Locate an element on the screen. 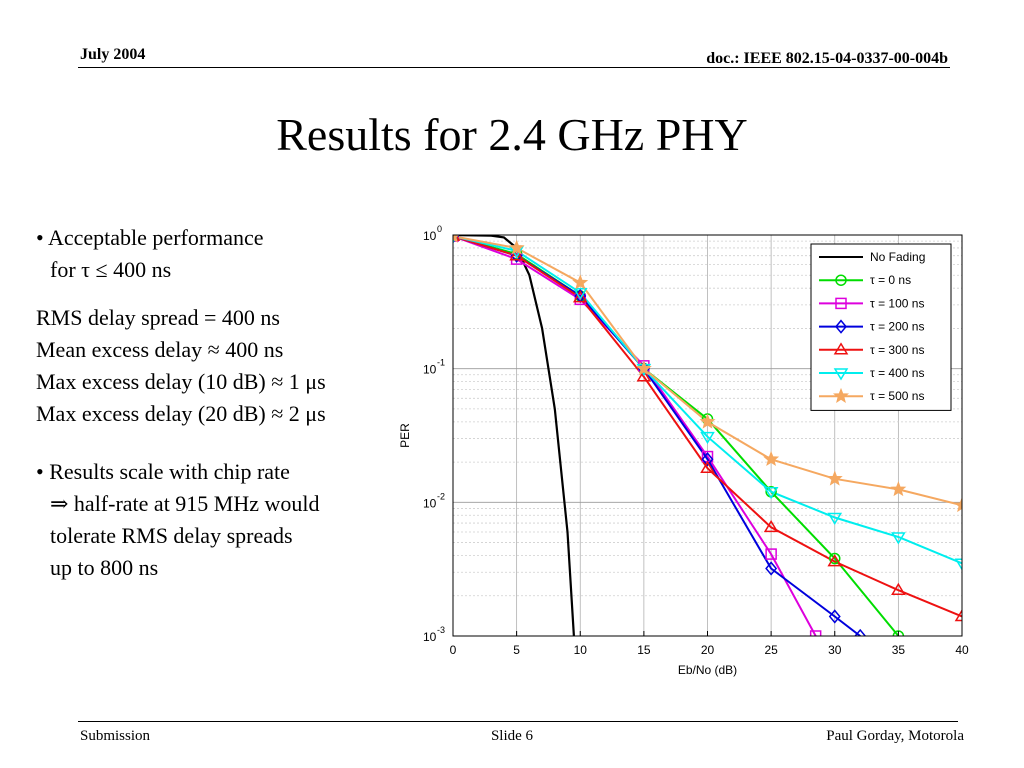 The height and width of the screenshot is (768, 1024). y-axis-label: PER is located at coordinates (405, 435).